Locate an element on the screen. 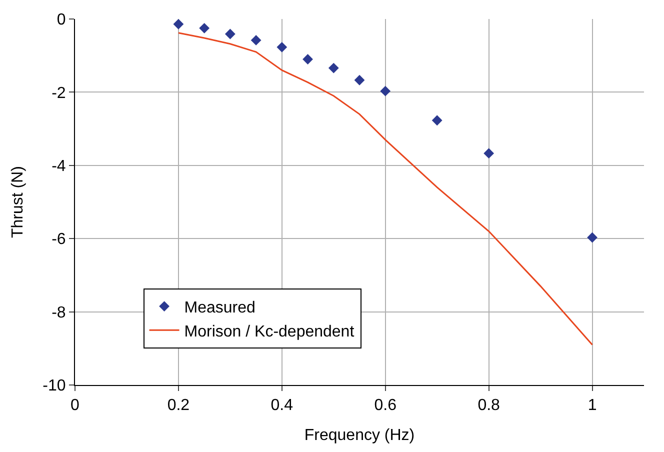 The height and width of the screenshot is (452, 664). y-axis-title: Thrust (N) is located at coordinates (18, 202).